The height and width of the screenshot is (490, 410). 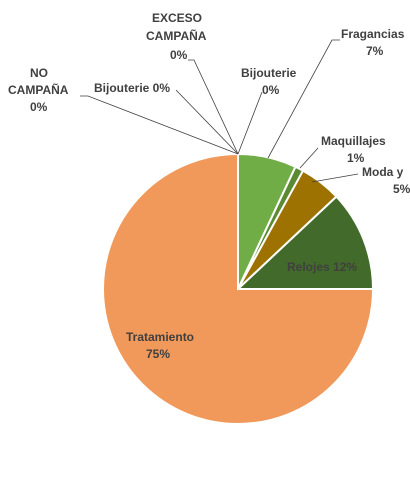 What do you see at coordinates (38, 89) in the screenshot?
I see `label-no-campana-line2: CAMPAÑA` at bounding box center [38, 89].